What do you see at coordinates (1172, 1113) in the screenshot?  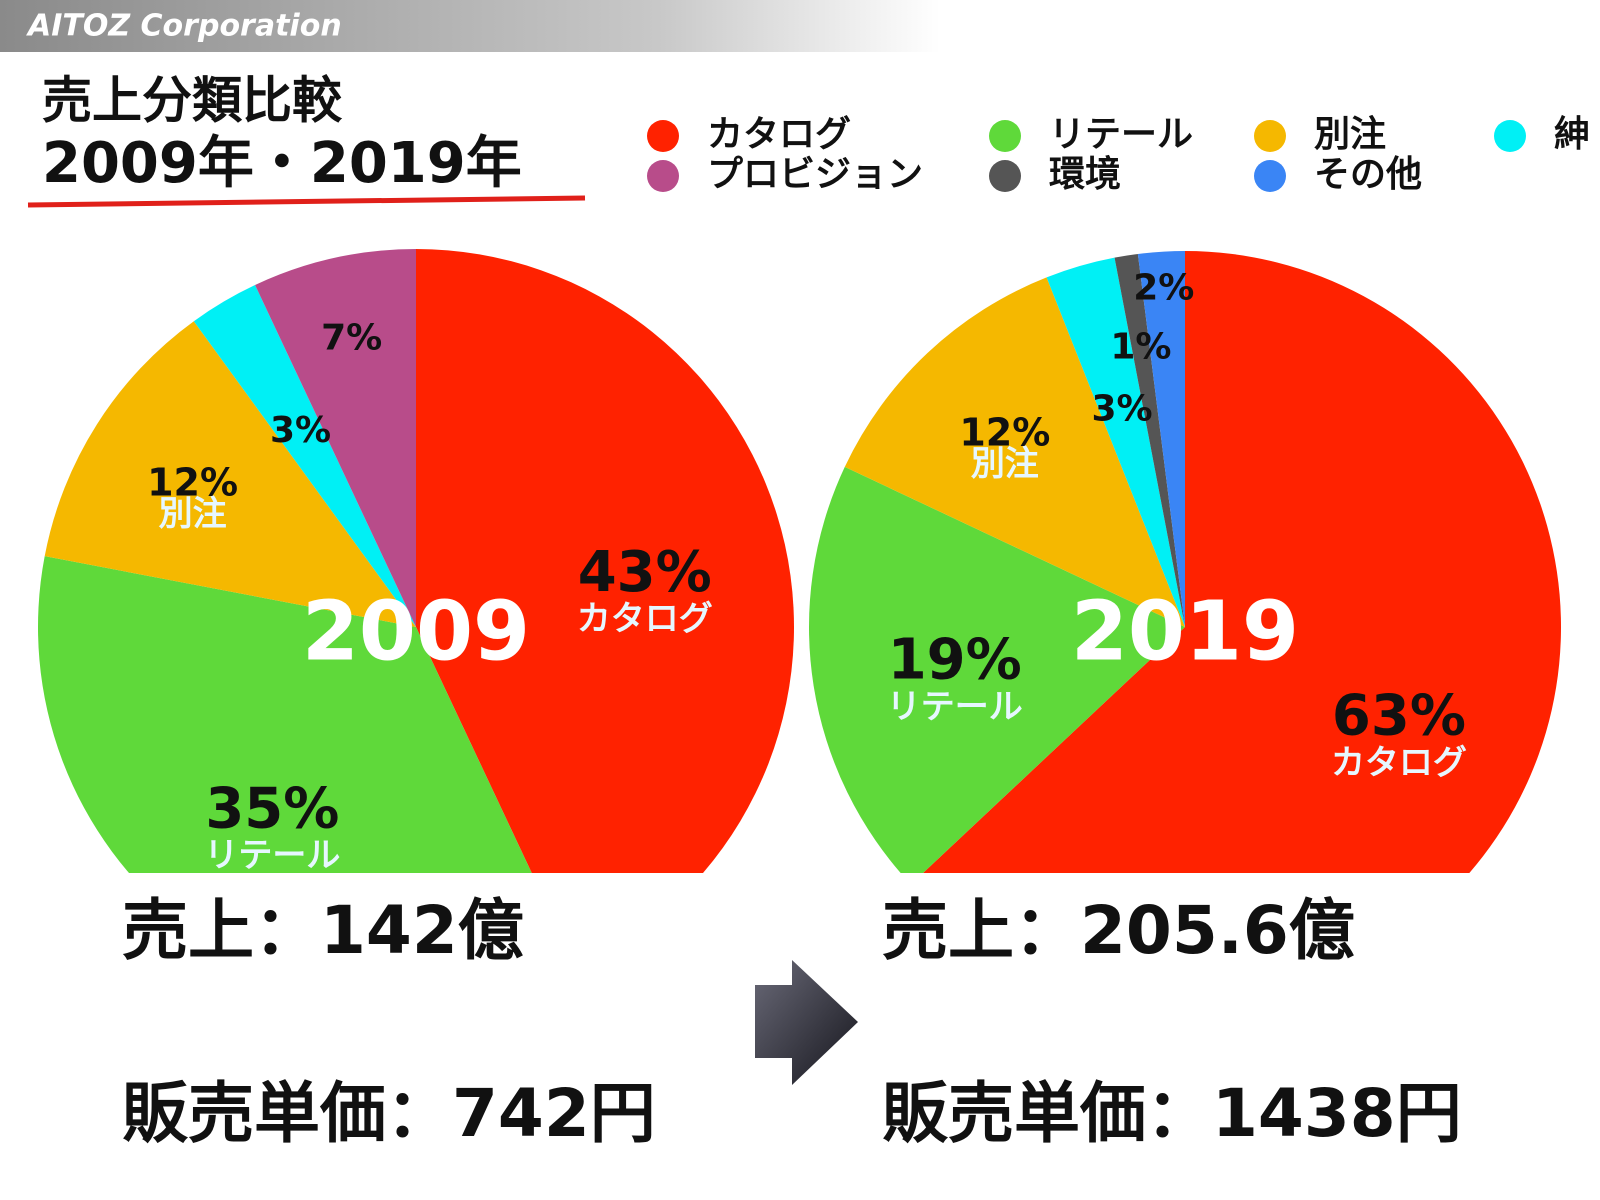 I see `unit-price: 販売単価：1438円` at bounding box center [1172, 1113].